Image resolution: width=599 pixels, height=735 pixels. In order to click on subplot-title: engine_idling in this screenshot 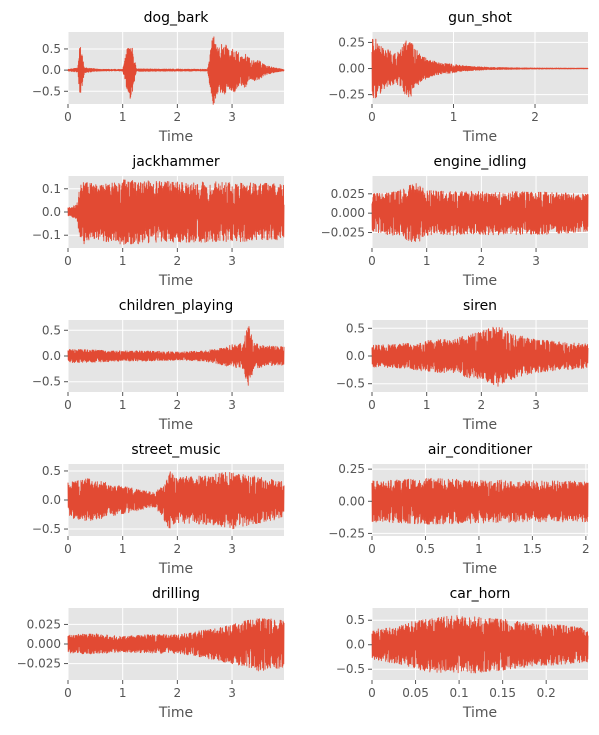, I will do `click(479, 162)`.